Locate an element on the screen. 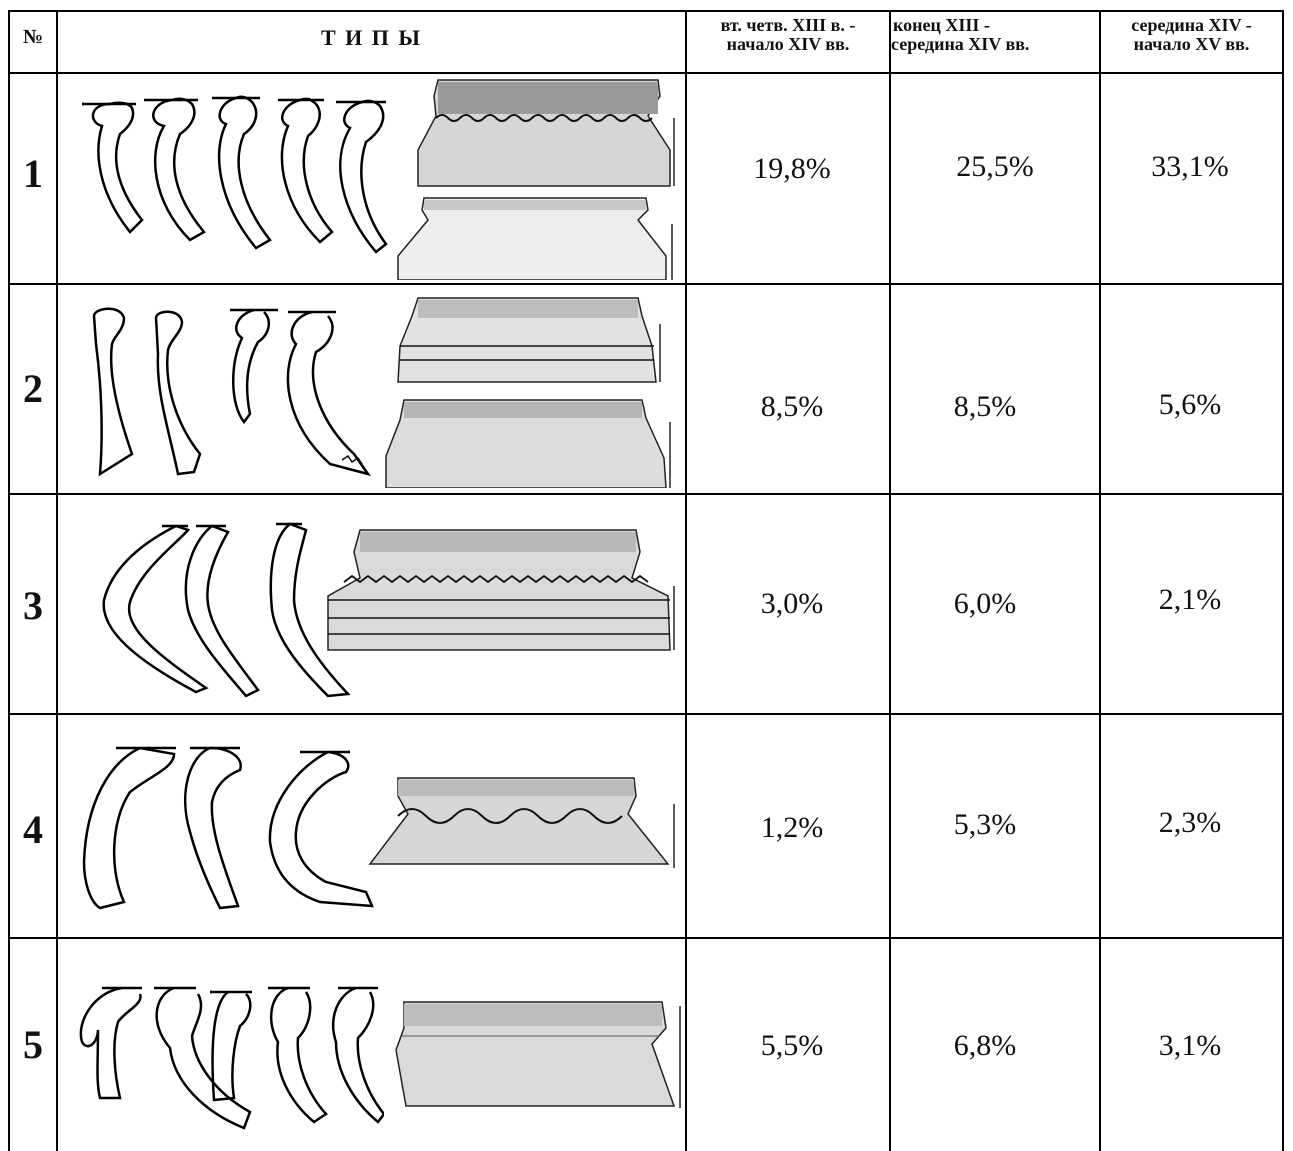 Image resolution: width=1293 pixels, height=1151 pixels. header-period-2: конец XIII - середина XIV вв. is located at coordinates (995, 35).